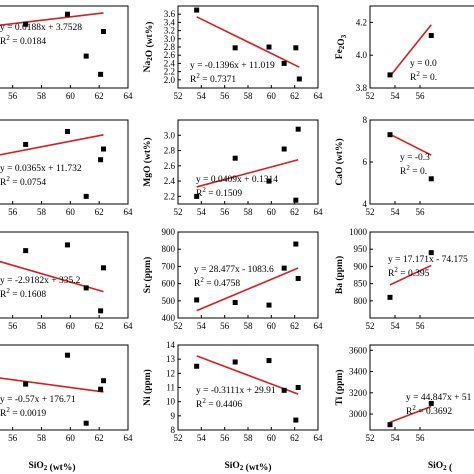 This screenshot has width=474, height=474. What do you see at coordinates (149, 47) in the screenshot?
I see `y-axis-label: Na2O (wt%)` at bounding box center [149, 47].